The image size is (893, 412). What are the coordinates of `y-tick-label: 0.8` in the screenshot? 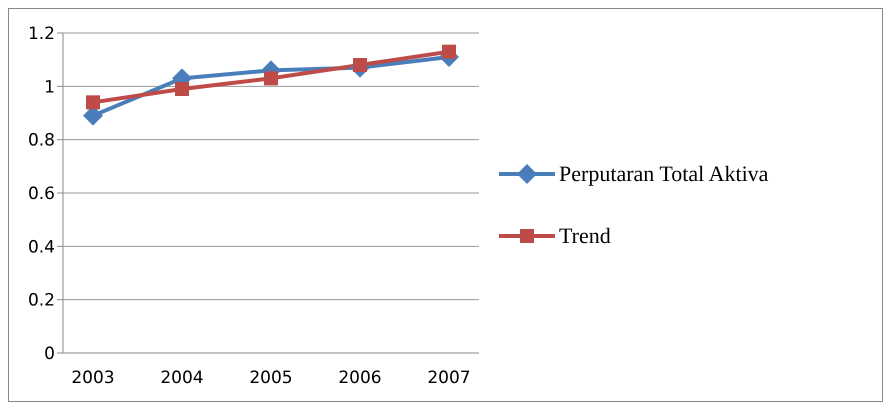 It's located at (41, 140).